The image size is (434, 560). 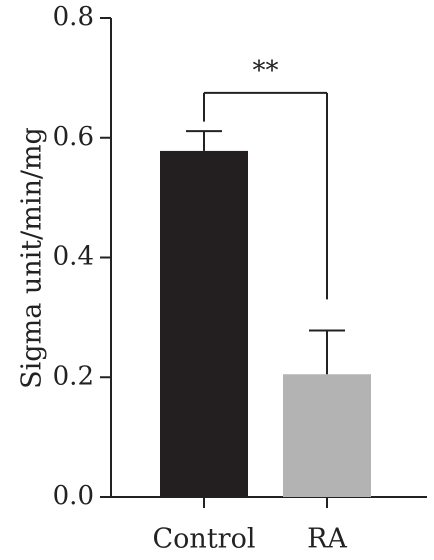 I want to click on x-axis: Control RA, so click(x=268, y=525).